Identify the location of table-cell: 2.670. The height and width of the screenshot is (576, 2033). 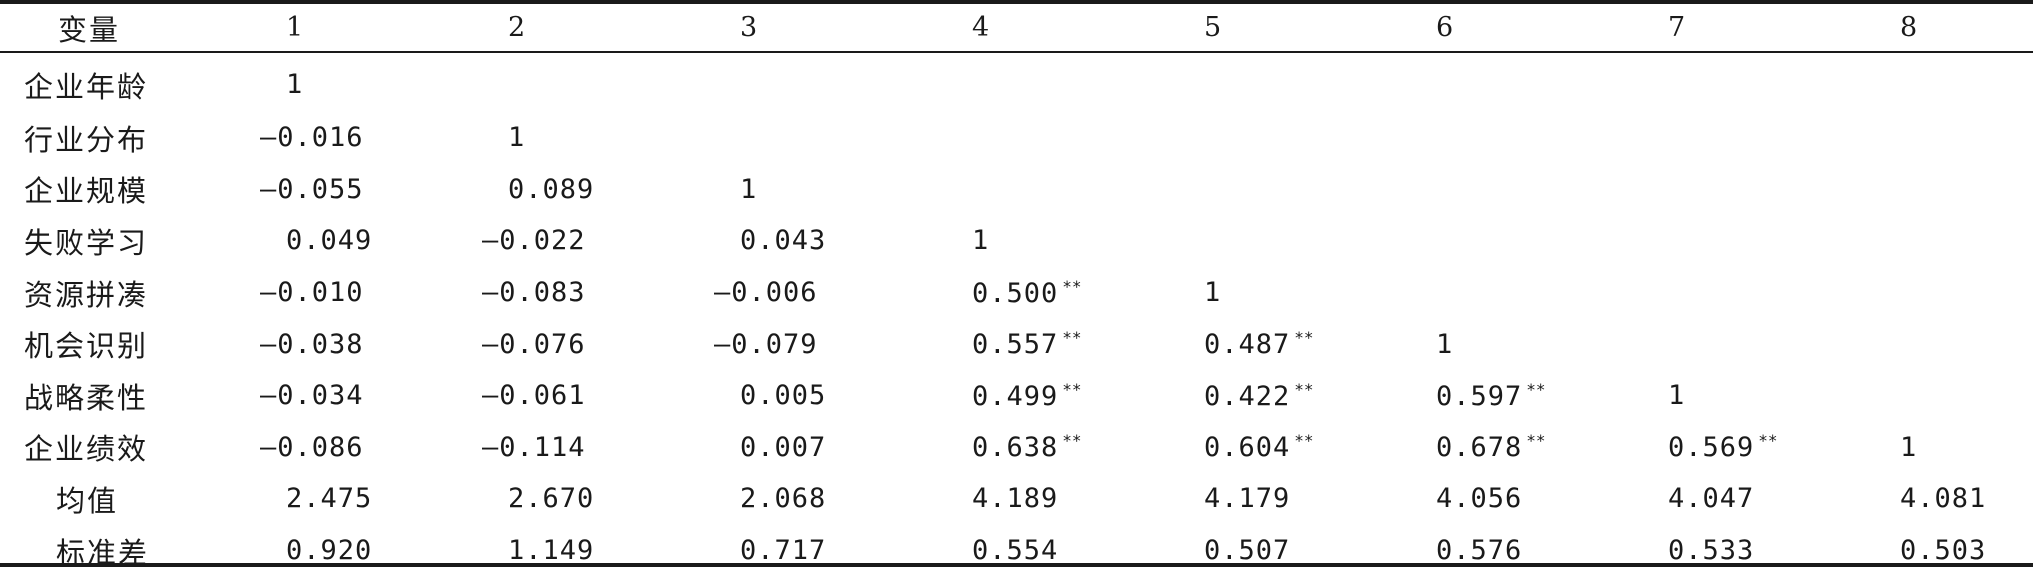
(598, 499).